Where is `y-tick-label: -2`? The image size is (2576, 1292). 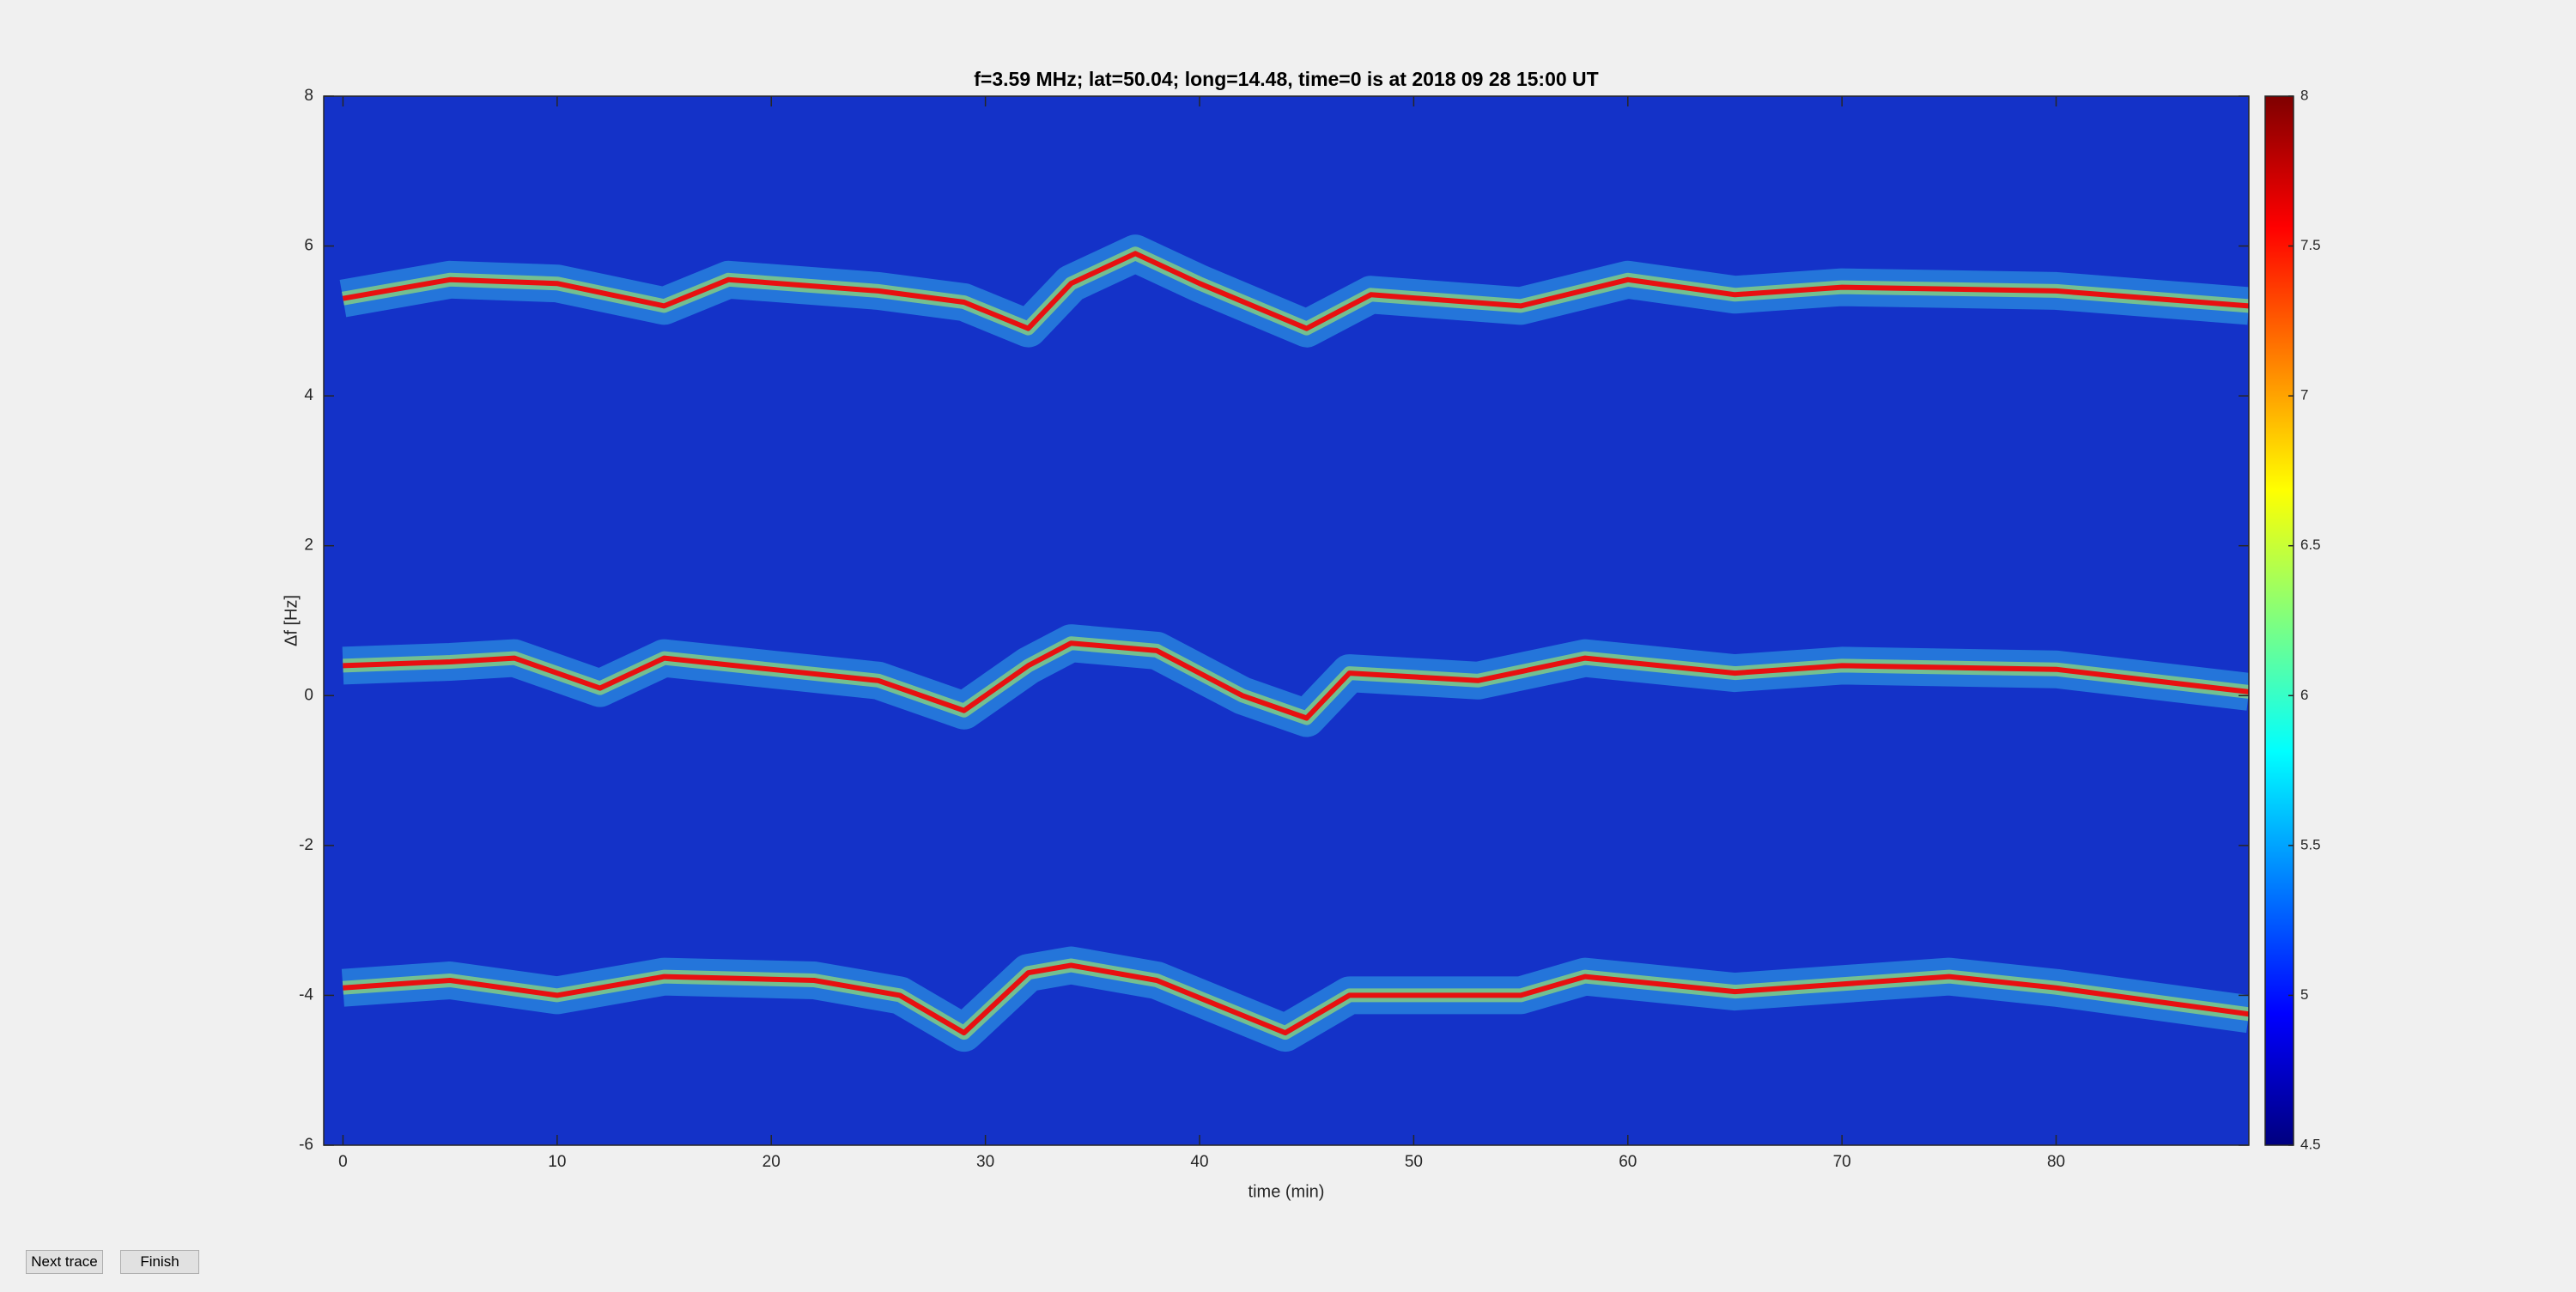 y-tick-label: -2 is located at coordinates (306, 845).